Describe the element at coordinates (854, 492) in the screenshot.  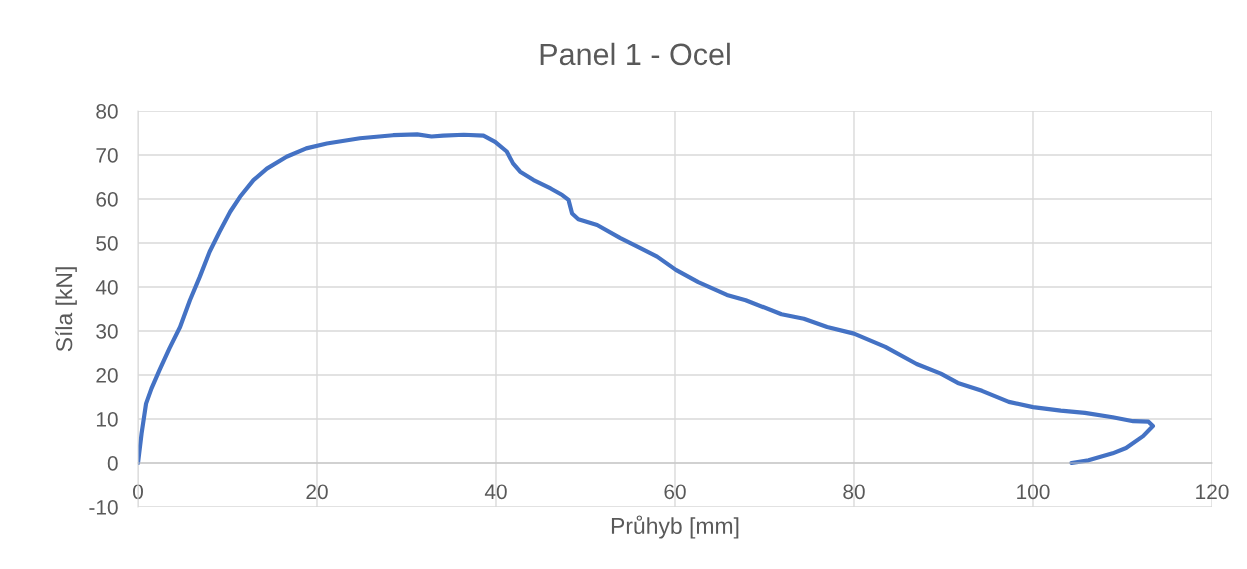
I see `x-tick-label: 80` at that location.